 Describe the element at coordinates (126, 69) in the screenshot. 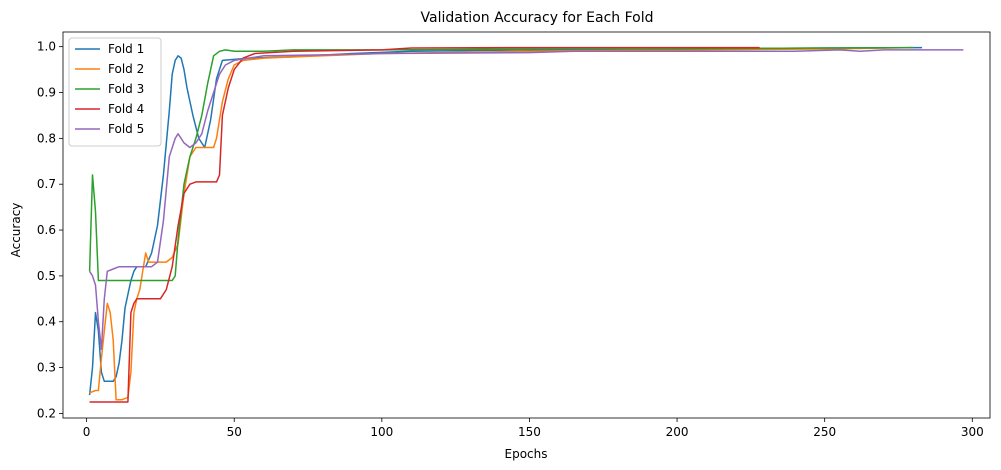

I see `legend-label-fold-2: Fold 2` at that location.